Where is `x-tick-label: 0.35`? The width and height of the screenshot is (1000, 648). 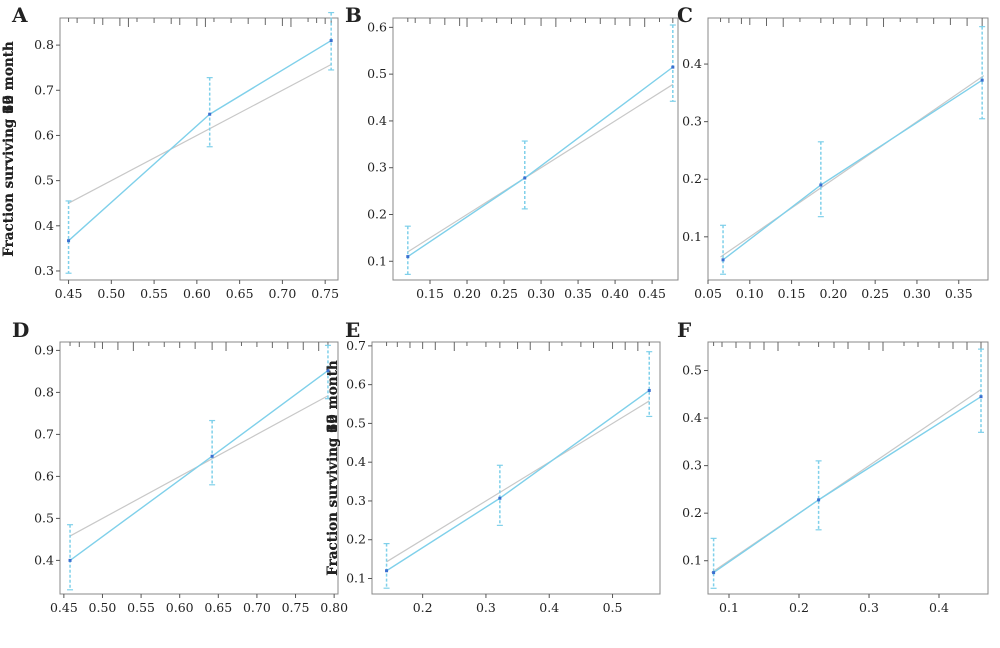 x-tick-label: 0.35 is located at coordinates (578, 293).